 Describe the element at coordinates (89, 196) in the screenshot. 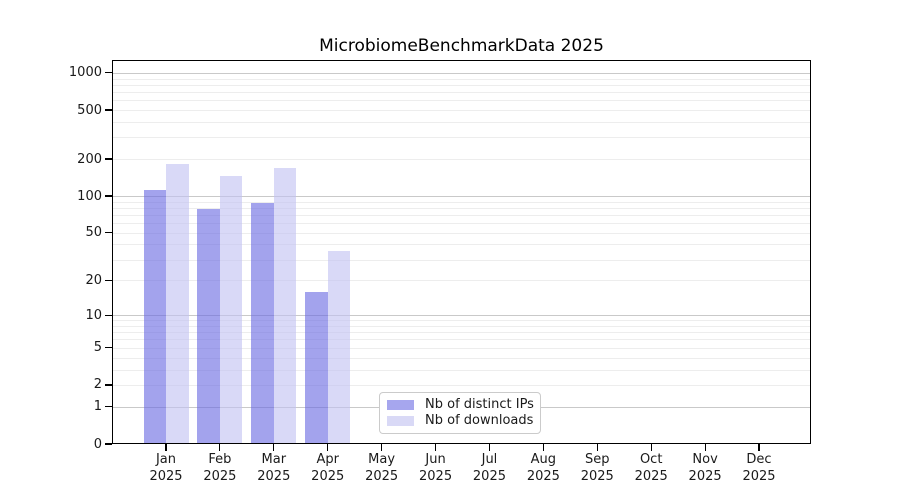

I see `y-tick-label: 100` at that location.